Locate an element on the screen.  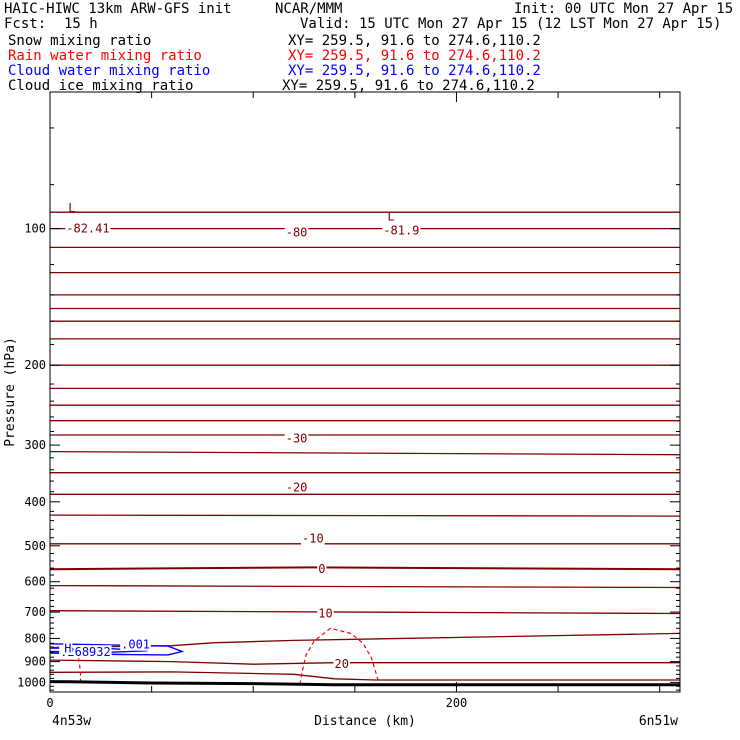
y-tick-label: 700 is located at coordinates (35, 612).